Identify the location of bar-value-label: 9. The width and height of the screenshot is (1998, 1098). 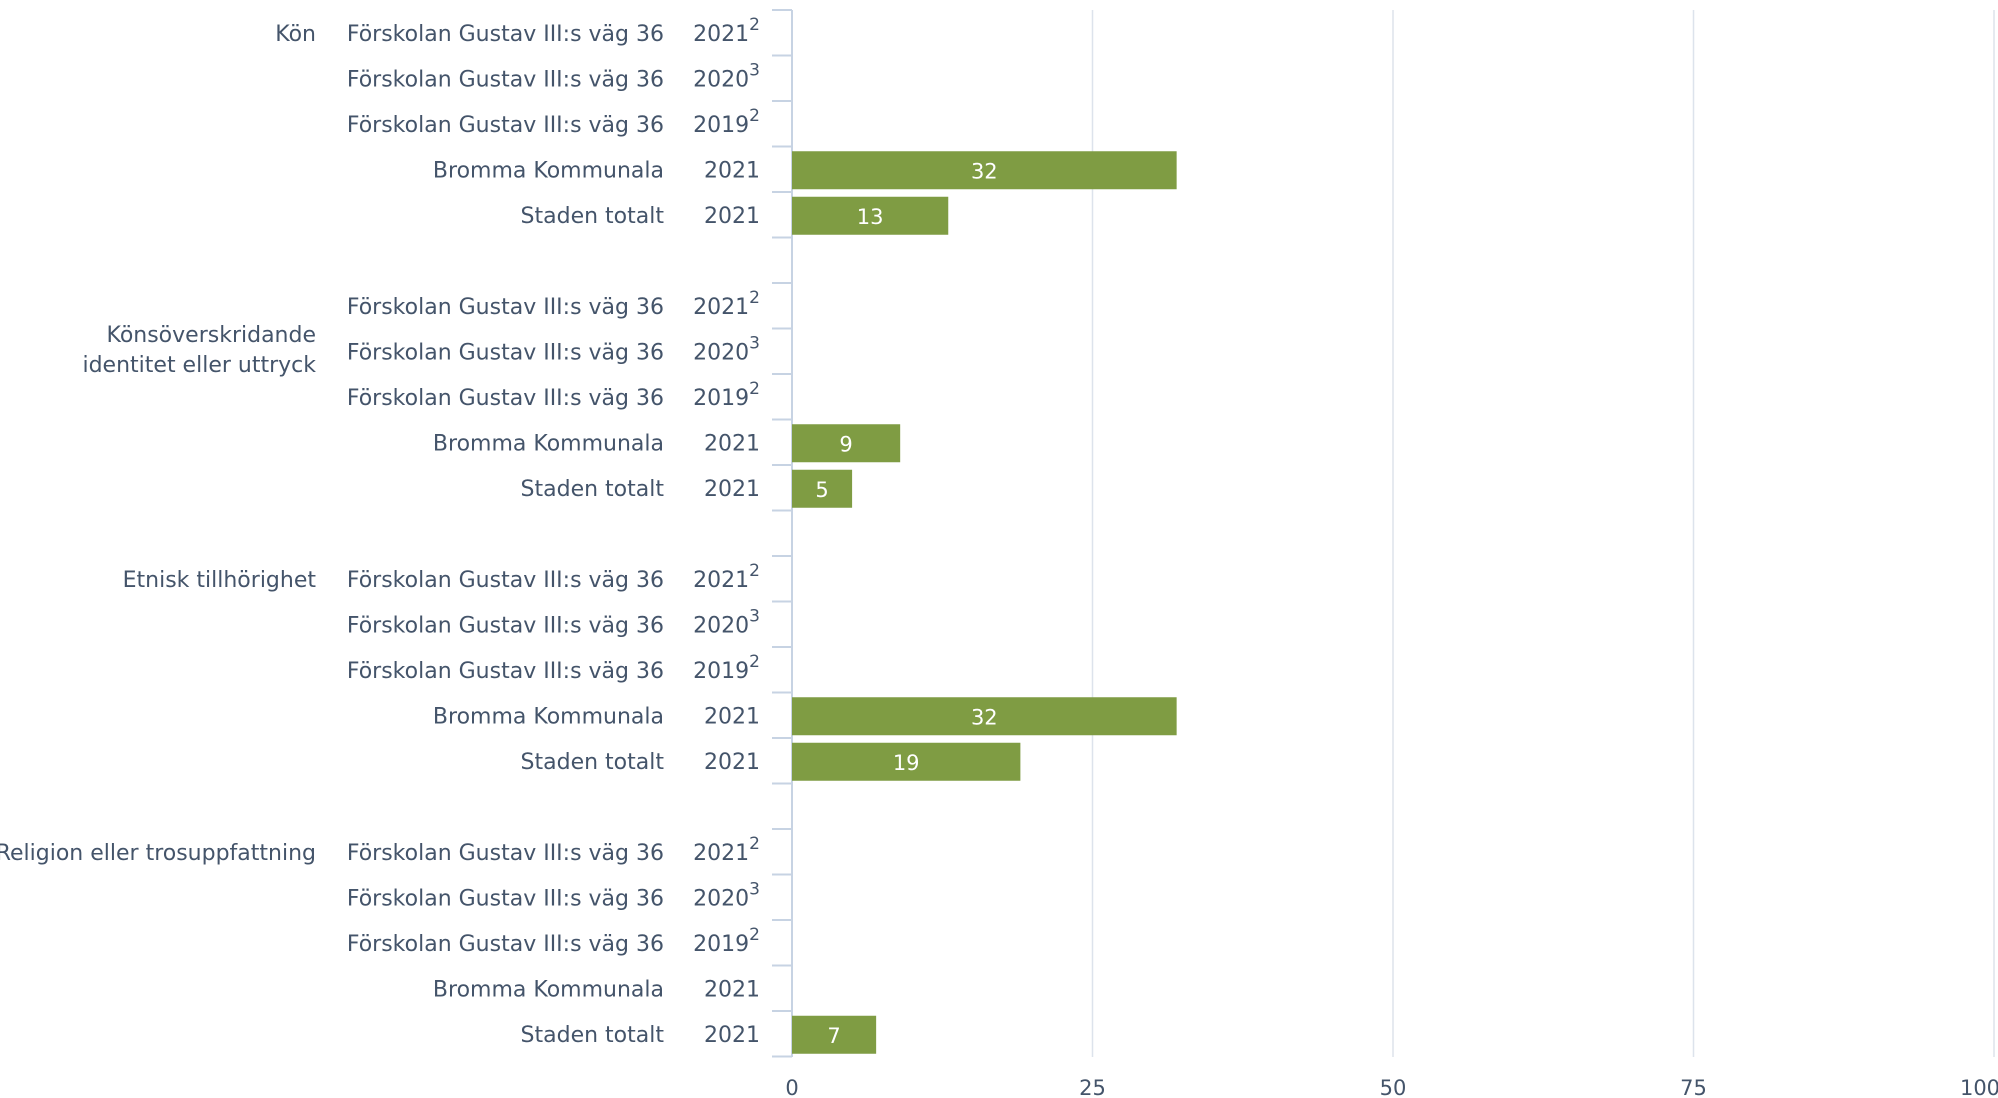
(845, 444).